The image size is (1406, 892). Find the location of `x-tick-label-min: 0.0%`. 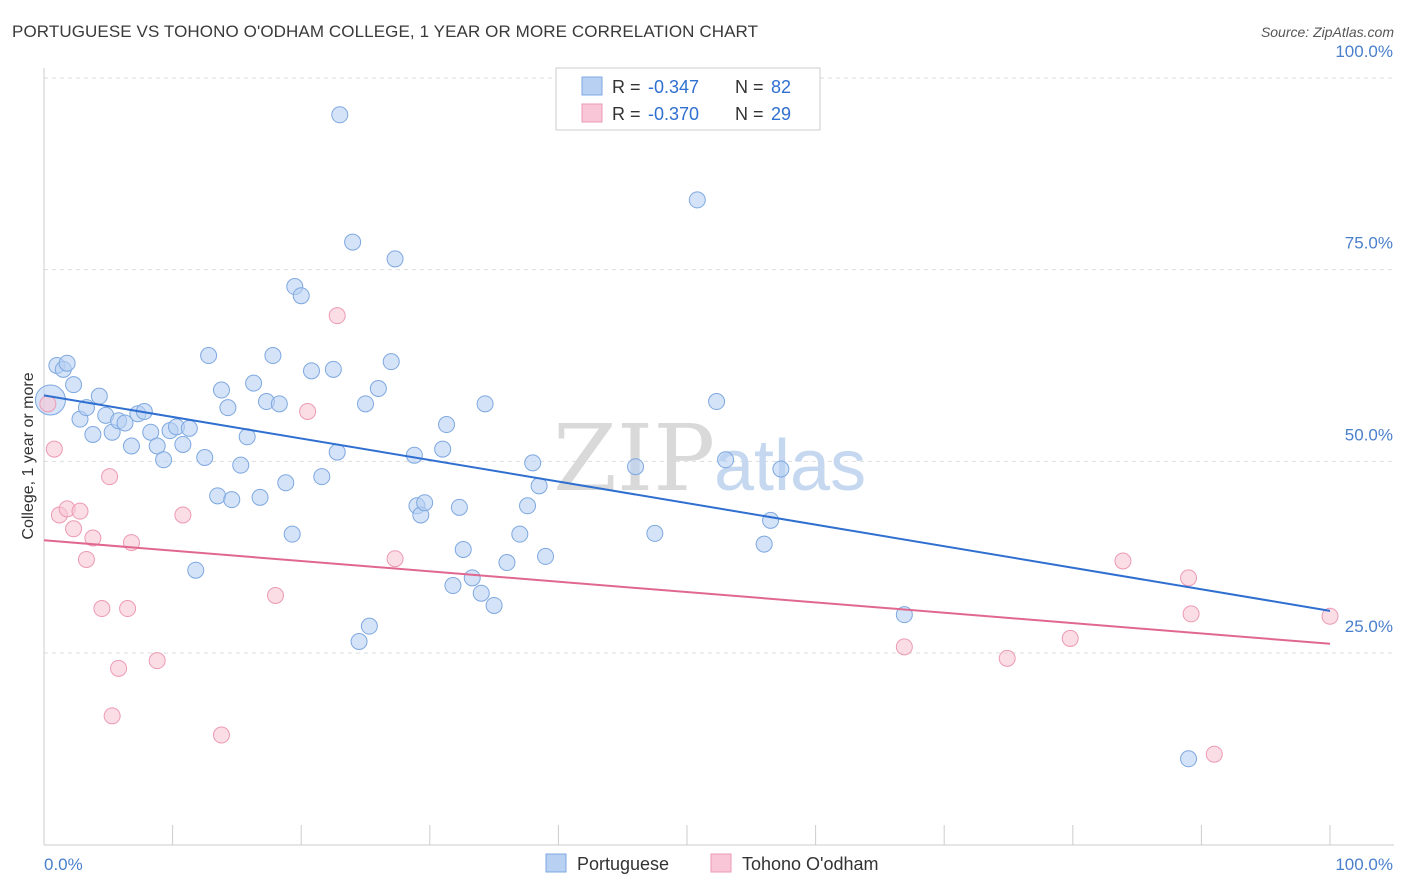

x-tick-label-min: 0.0% is located at coordinates (63, 864).